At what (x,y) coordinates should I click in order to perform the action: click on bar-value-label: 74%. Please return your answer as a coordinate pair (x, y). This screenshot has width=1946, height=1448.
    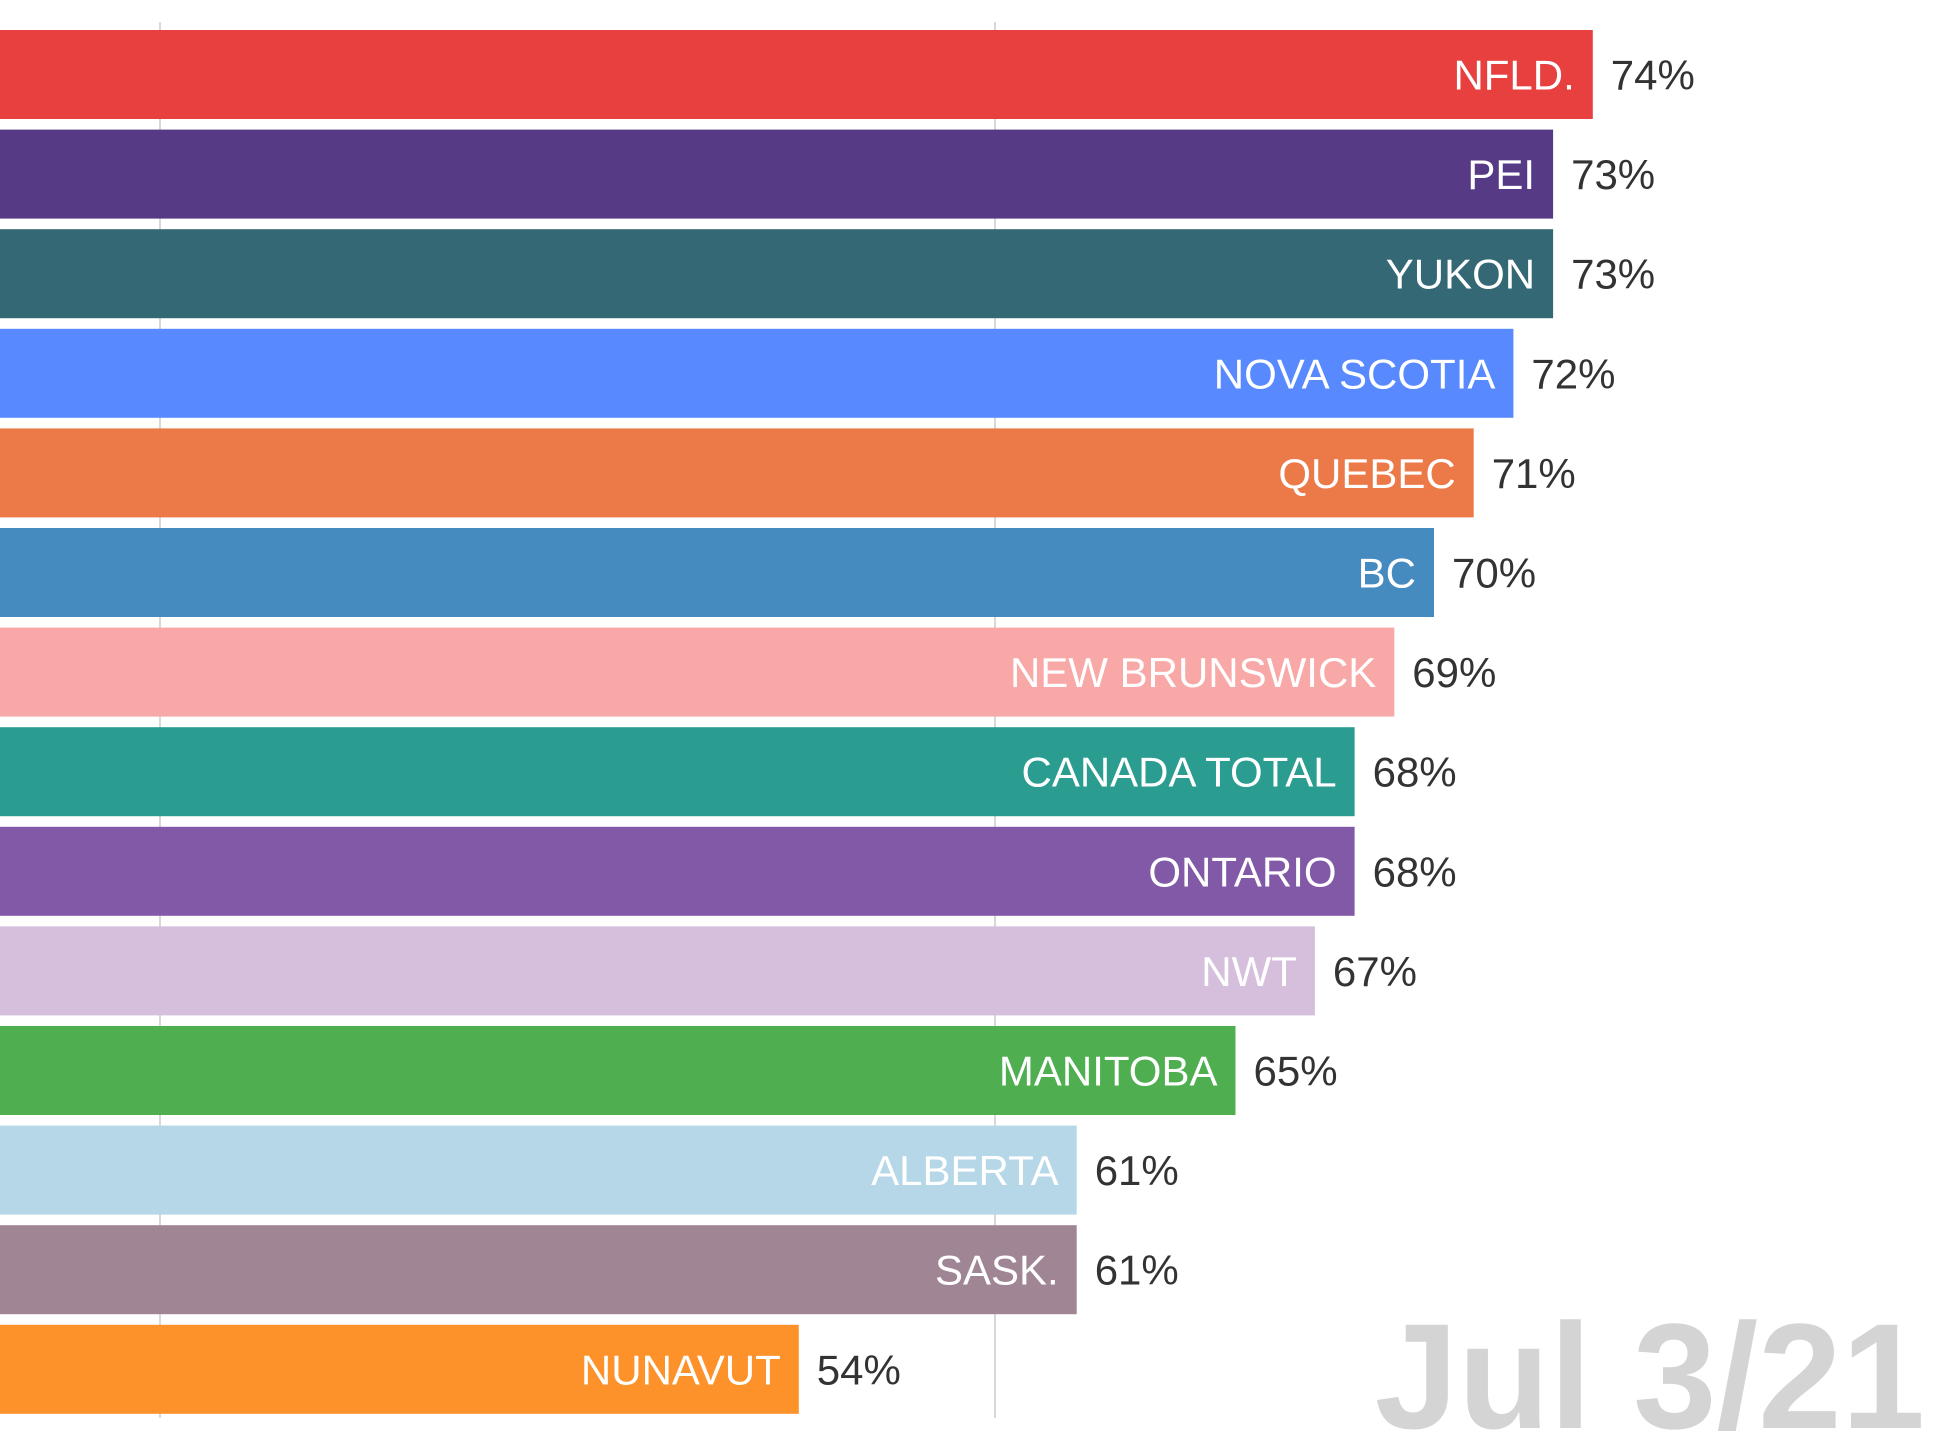
    Looking at the image, I should click on (1653, 75).